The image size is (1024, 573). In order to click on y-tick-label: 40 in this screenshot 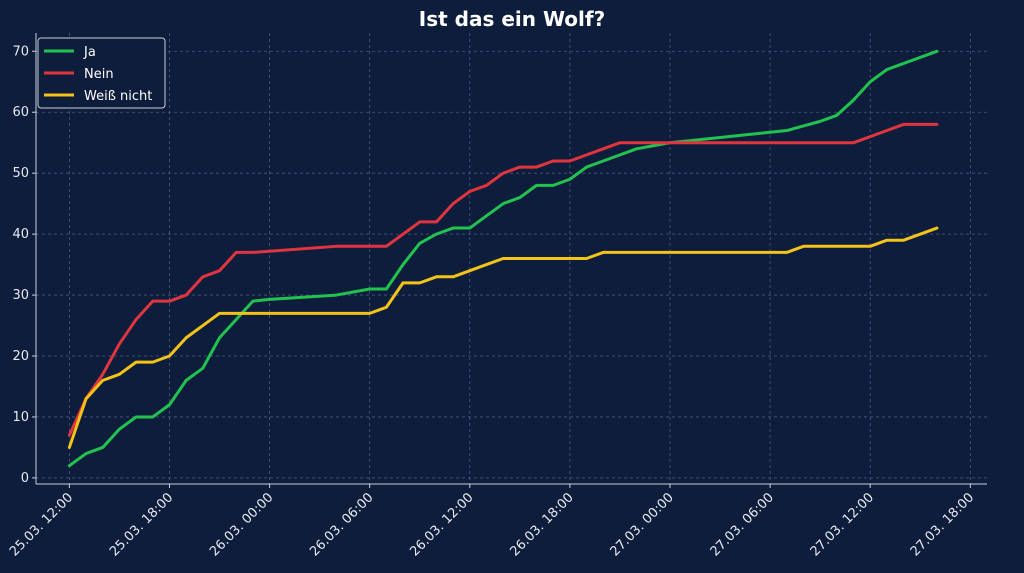, I will do `click(20, 234)`.